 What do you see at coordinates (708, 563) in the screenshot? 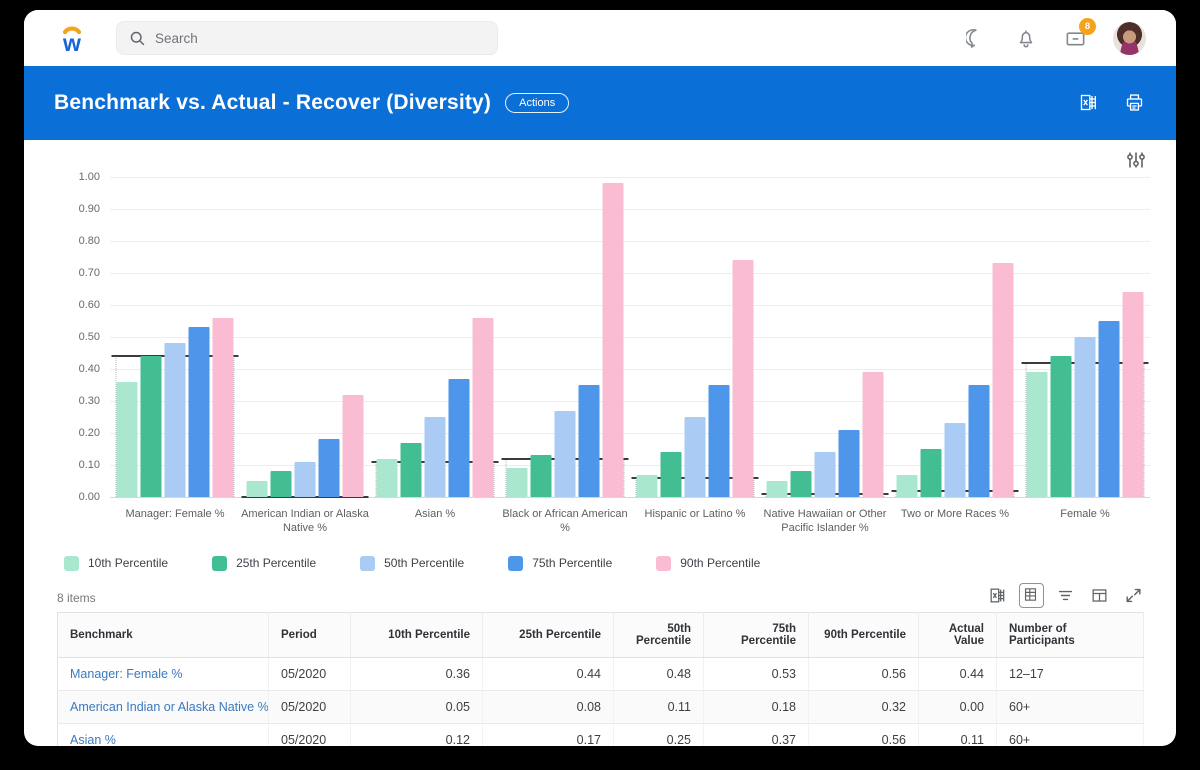
I see `legend-item: 90th Percentile` at bounding box center [708, 563].